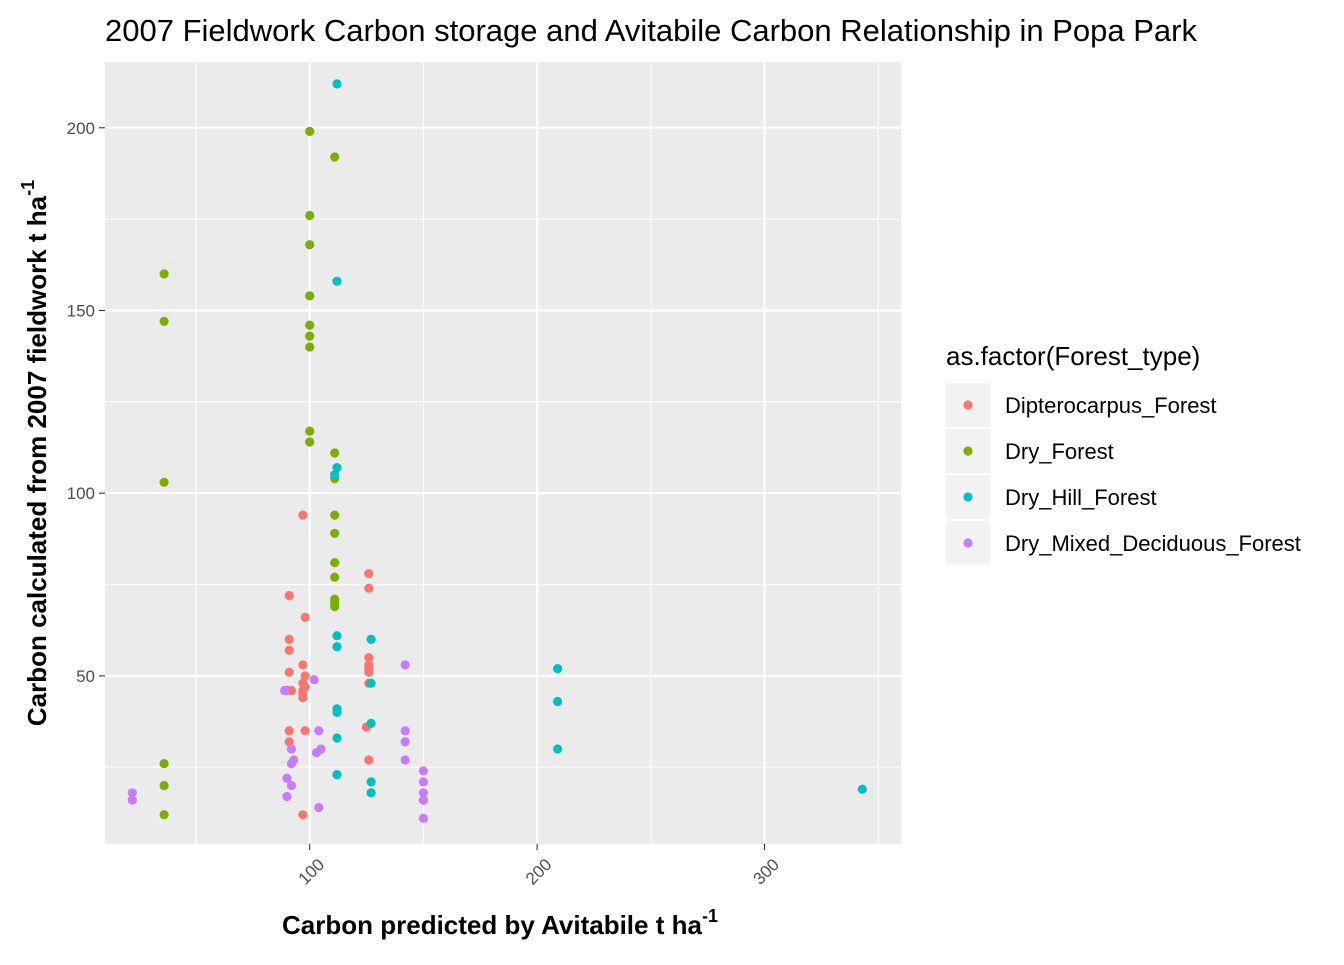  Describe the element at coordinates (538, 871) in the screenshot. I see `x-tick-label: 200` at that location.